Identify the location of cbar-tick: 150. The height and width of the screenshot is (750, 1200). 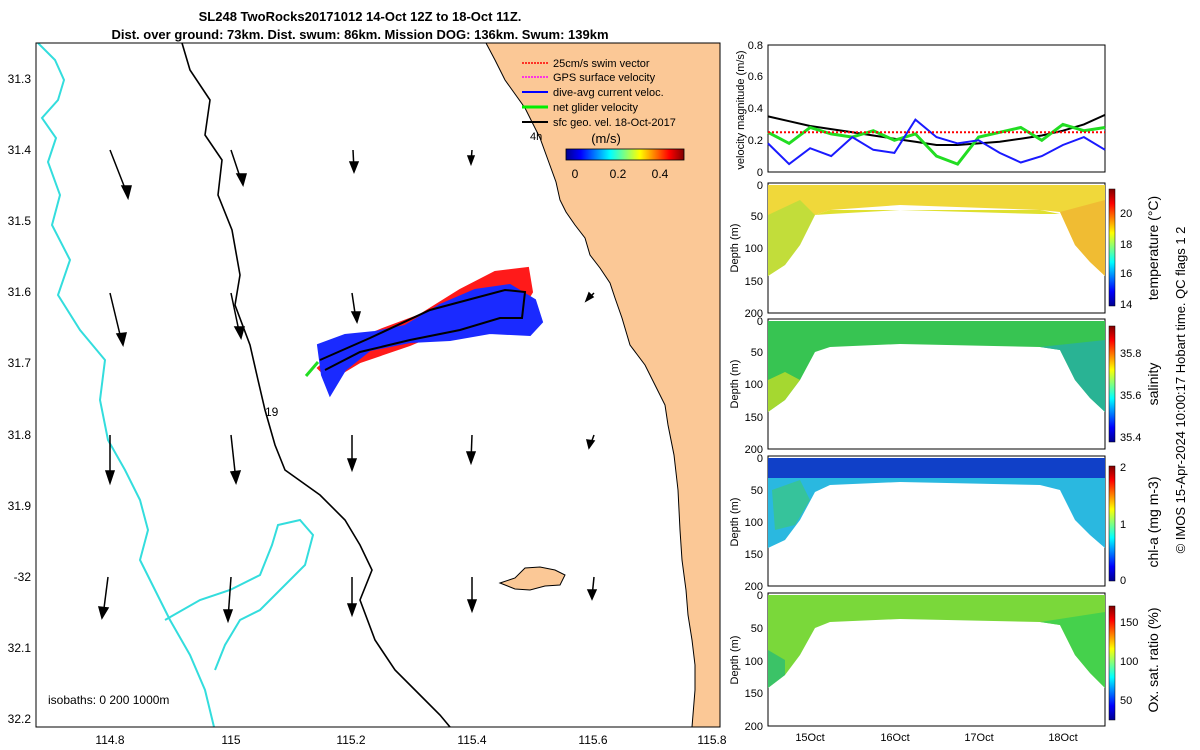
(1129, 623).